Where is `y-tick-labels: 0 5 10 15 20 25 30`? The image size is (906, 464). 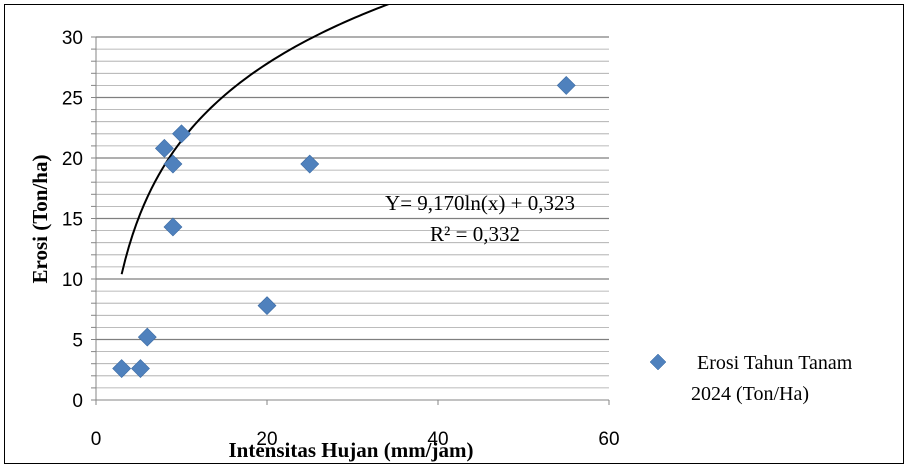
y-tick-labels: 0 5 10 15 20 25 30 is located at coordinates (72, 220).